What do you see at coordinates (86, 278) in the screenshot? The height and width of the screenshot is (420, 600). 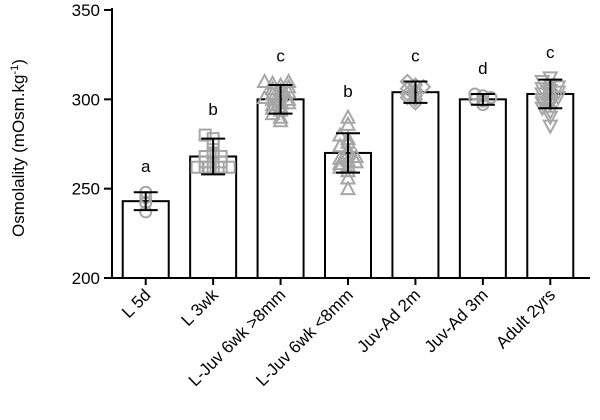 I see `y-tick-label-0: 200` at bounding box center [86, 278].